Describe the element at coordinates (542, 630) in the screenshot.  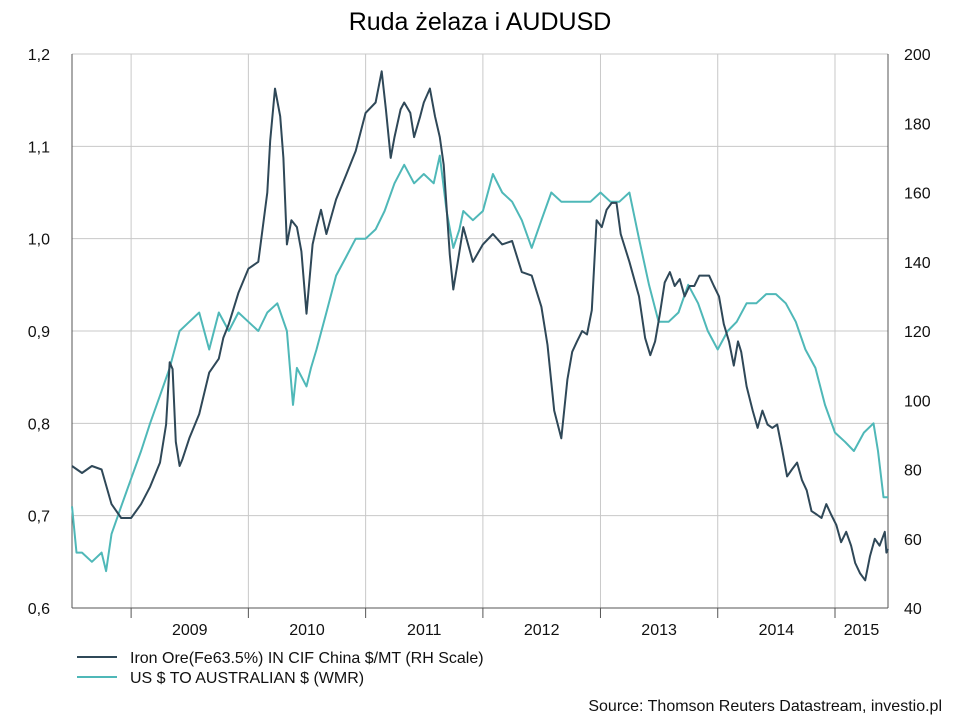
I see `x-tick-label: 2012` at that location.